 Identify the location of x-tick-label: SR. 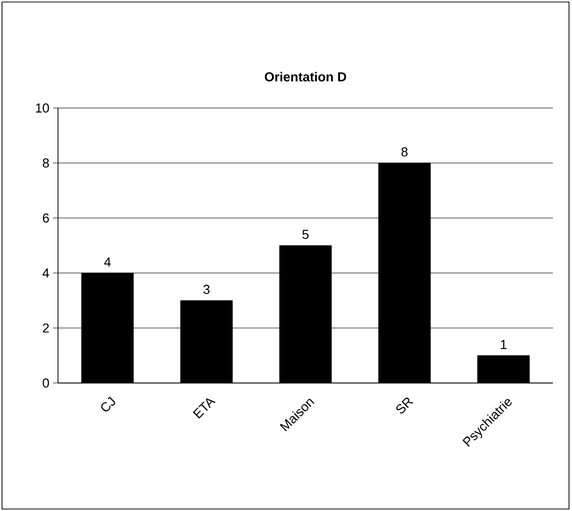
(405, 406).